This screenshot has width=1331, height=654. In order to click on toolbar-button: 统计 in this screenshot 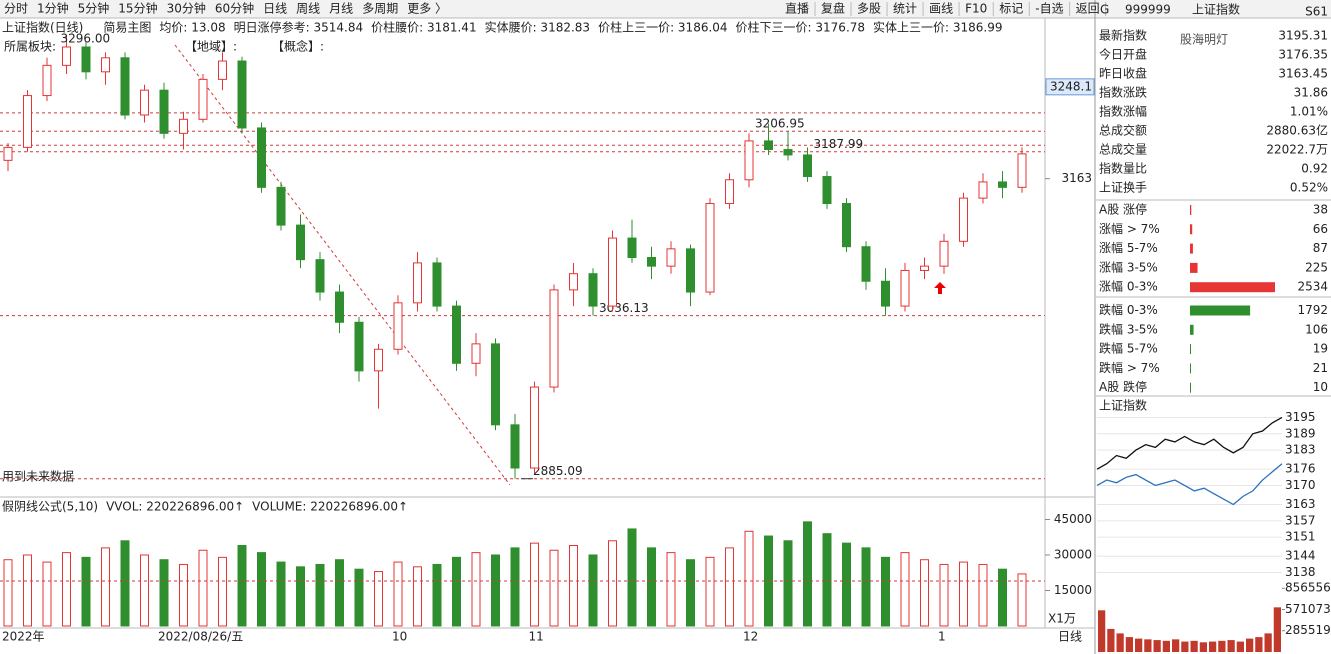, I will do `click(905, 9)`.